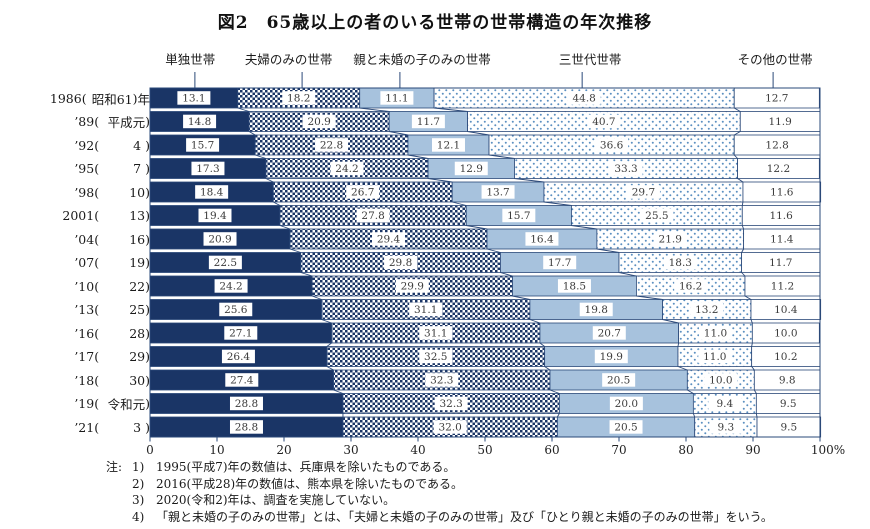  I want to click on legend-label: 親と未婚の子のみの世帯, so click(422, 59).